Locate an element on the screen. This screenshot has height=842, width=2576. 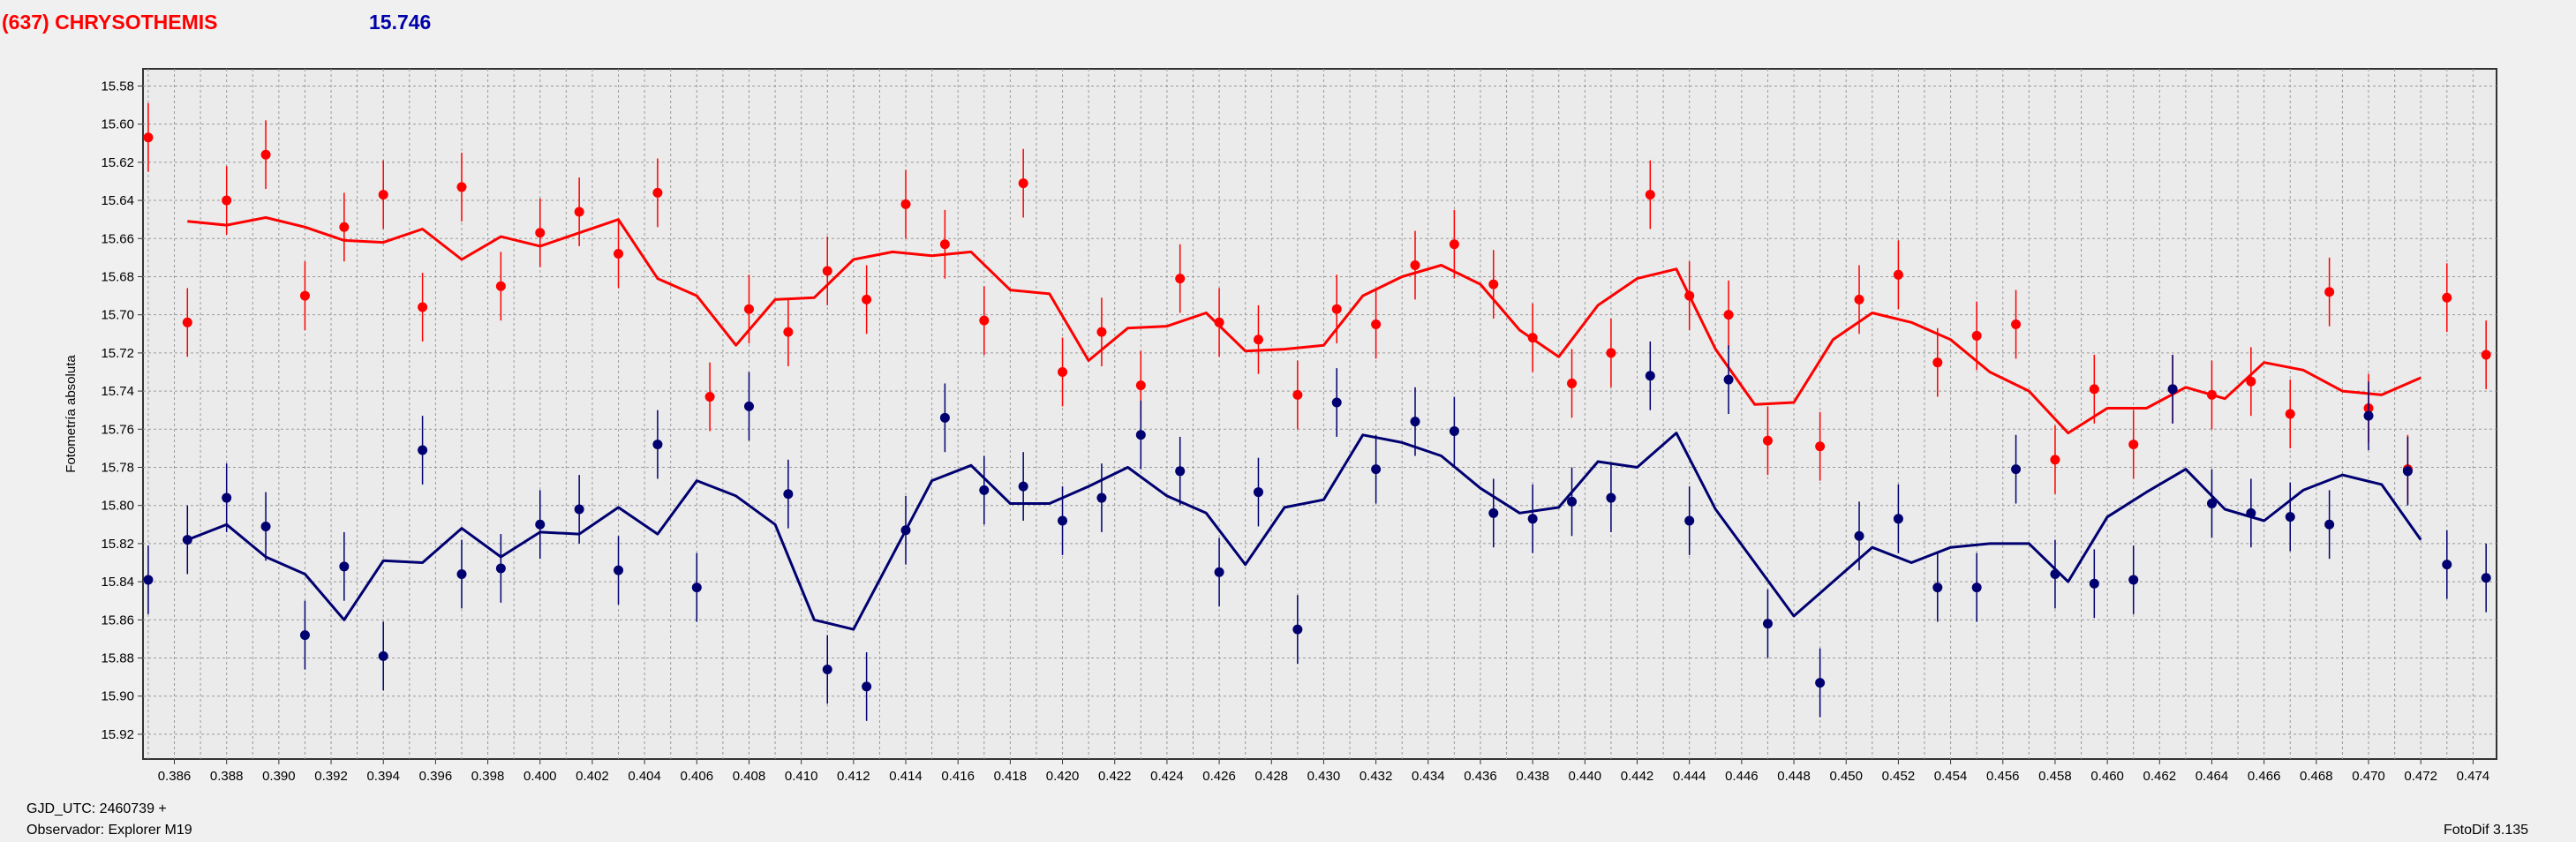
y-axis-label: Fotometría absoluta is located at coordinates (72, 414).